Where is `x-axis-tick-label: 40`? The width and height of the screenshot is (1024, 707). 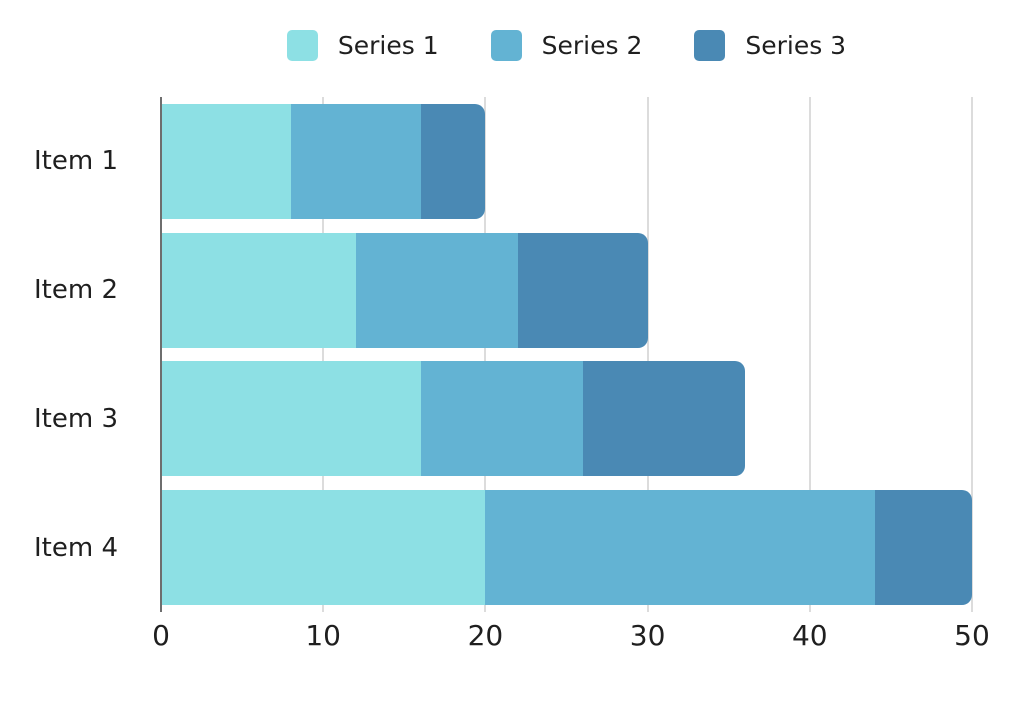 x-axis-tick-label: 40 is located at coordinates (809, 635).